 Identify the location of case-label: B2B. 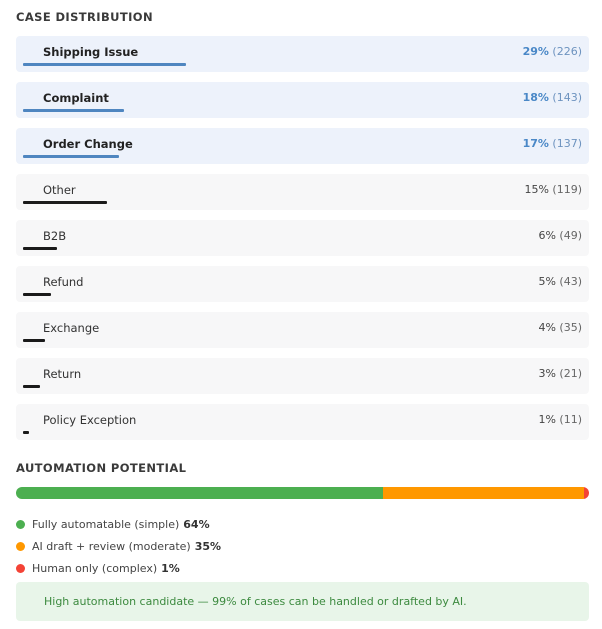
(55, 236).